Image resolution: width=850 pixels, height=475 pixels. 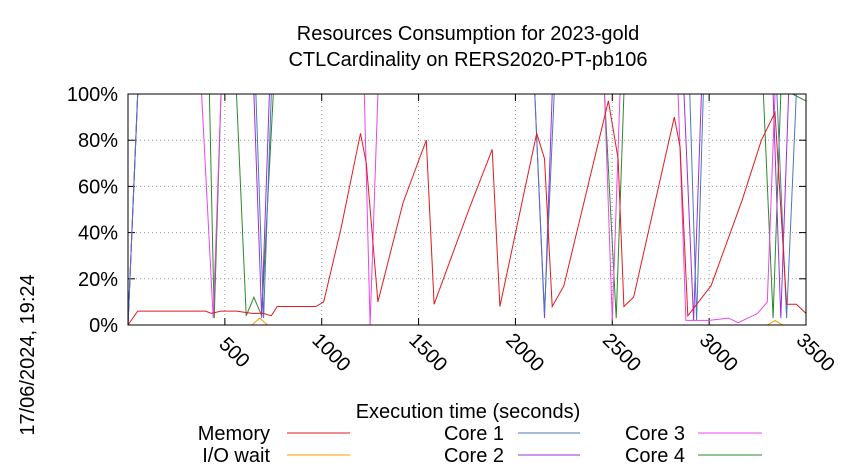 I want to click on x-tick-label: 1500, so click(x=427, y=352).